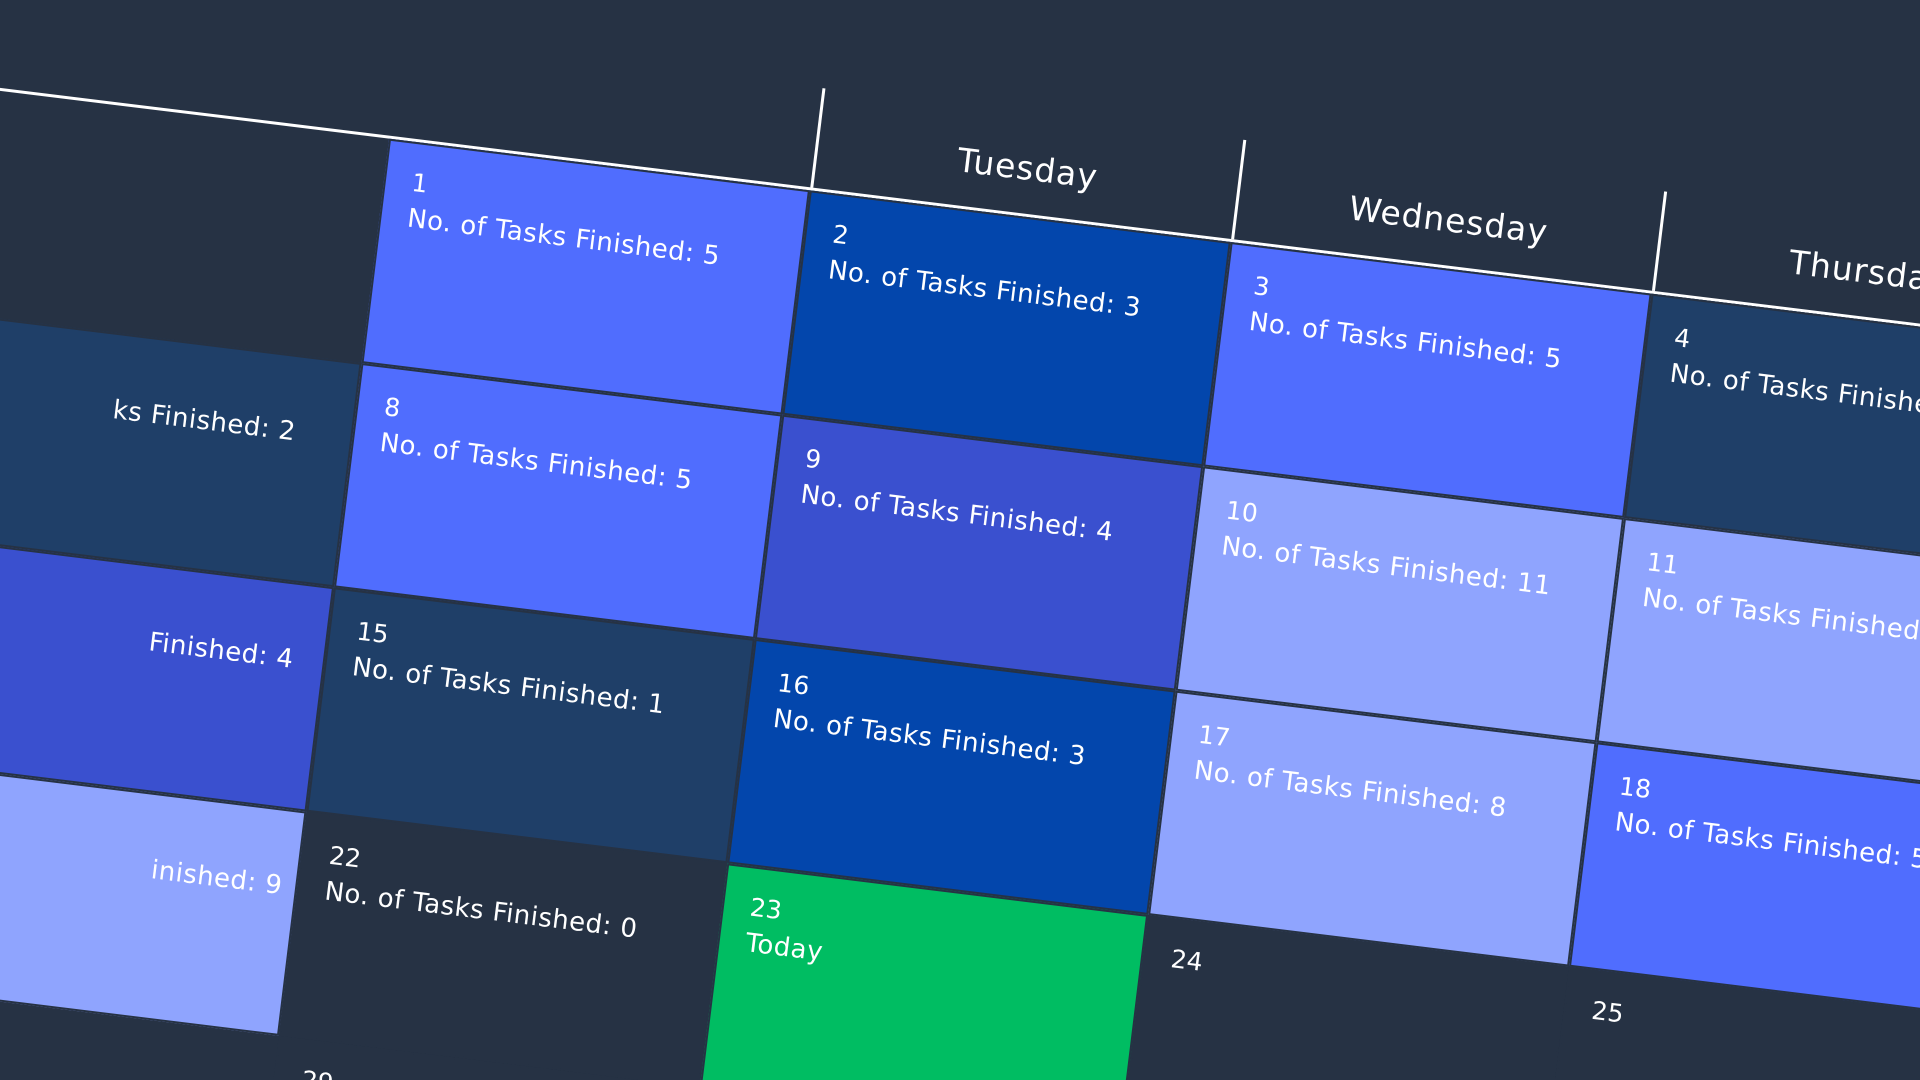  I want to click on day-number: 1, so click(420, 183).